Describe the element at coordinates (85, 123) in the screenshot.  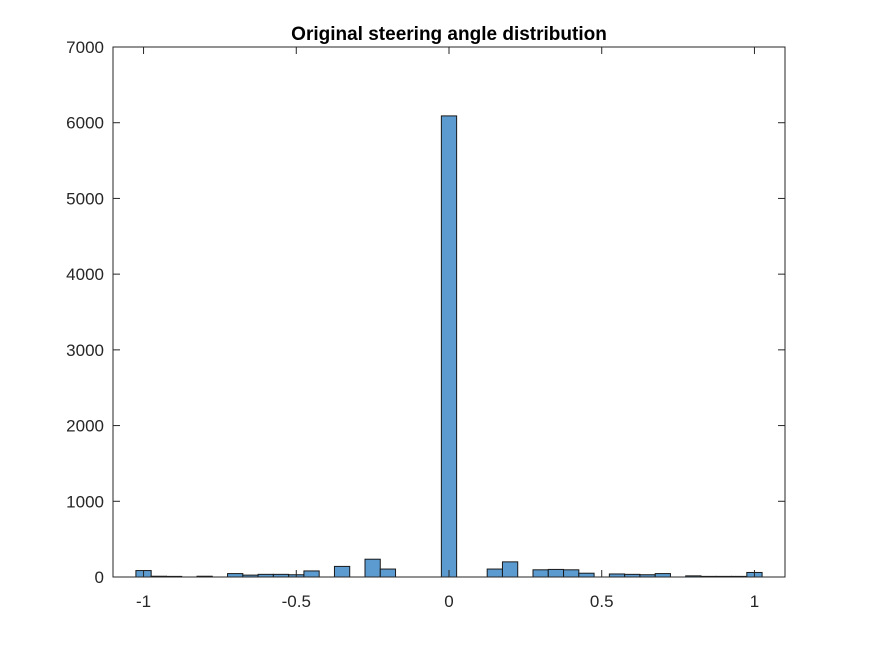
I see `y-tick-label: 6000` at that location.